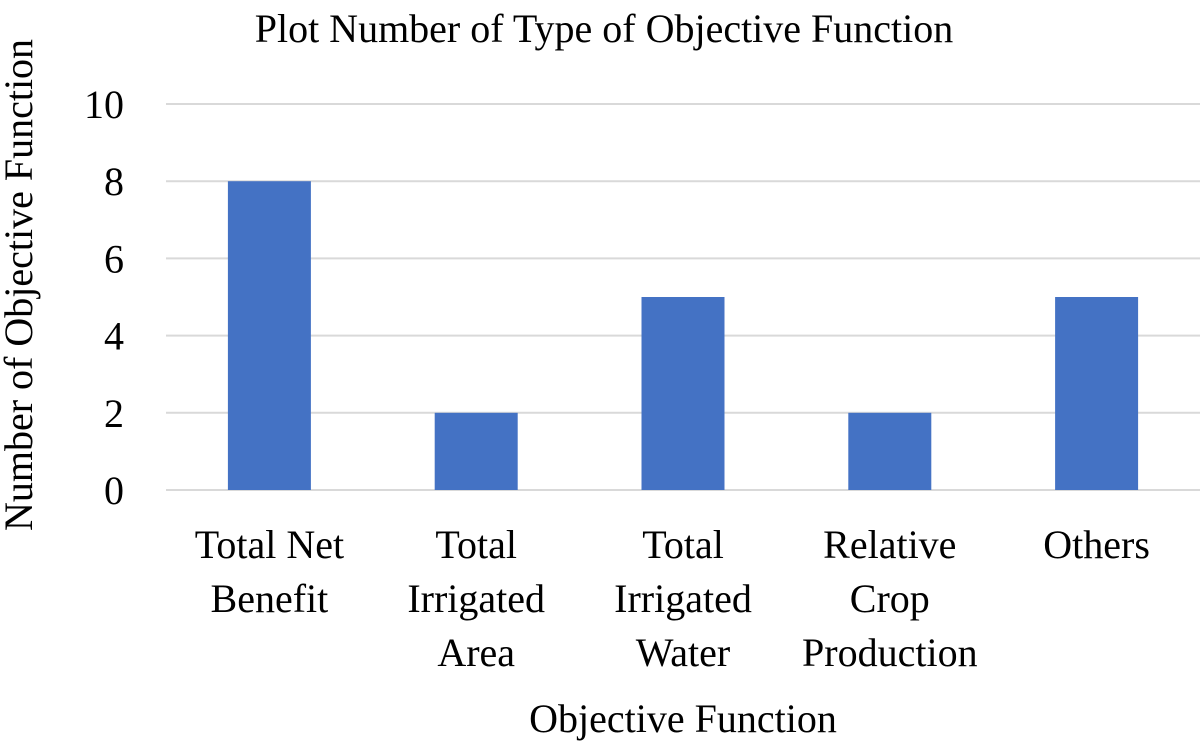 Image resolution: width=1200 pixels, height=741 pixels. Describe the element at coordinates (890, 598) in the screenshot. I see `x-category-label: Crop` at that location.